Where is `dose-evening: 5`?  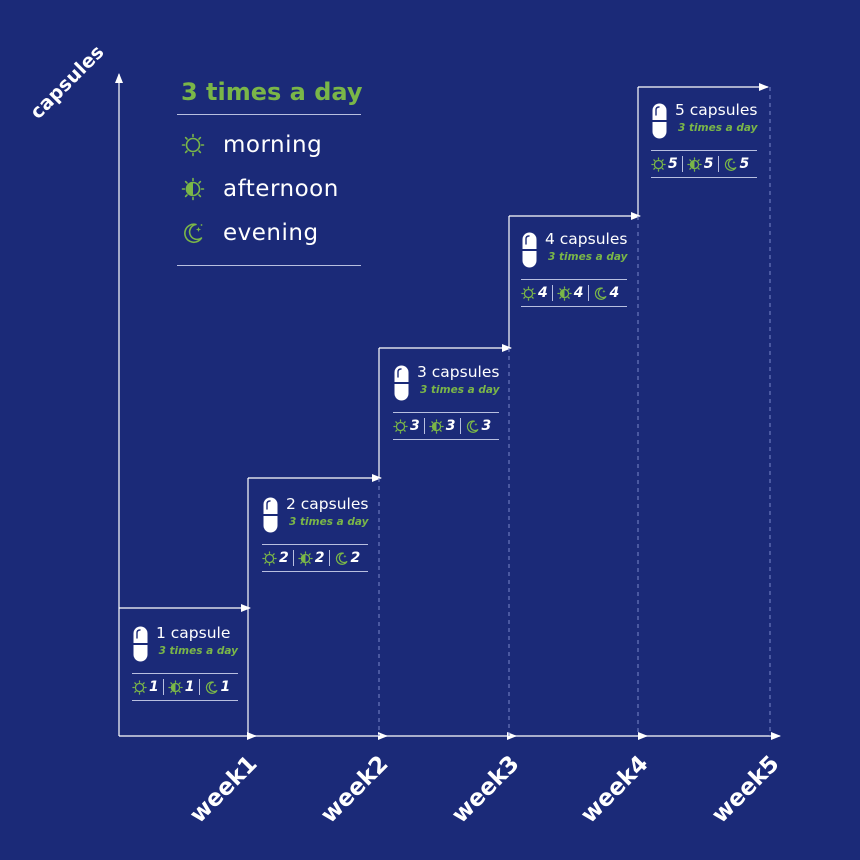
dose-evening: 5 is located at coordinates (736, 164).